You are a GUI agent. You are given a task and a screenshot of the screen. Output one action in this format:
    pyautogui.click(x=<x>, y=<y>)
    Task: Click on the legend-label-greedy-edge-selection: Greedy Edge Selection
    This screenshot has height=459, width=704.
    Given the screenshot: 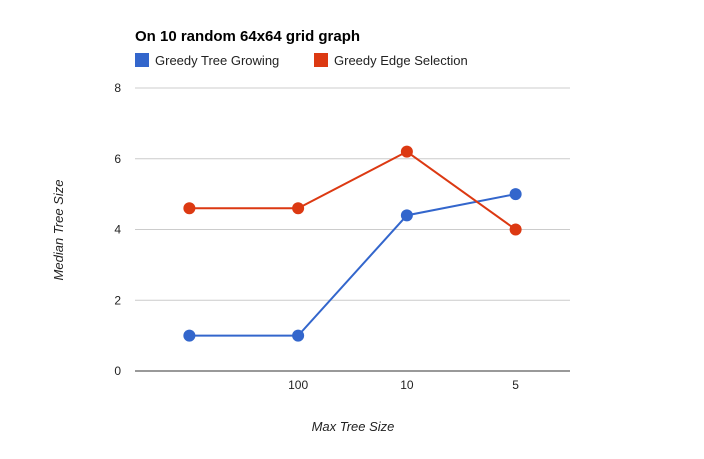 What is the action you would take?
    pyautogui.click(x=401, y=60)
    